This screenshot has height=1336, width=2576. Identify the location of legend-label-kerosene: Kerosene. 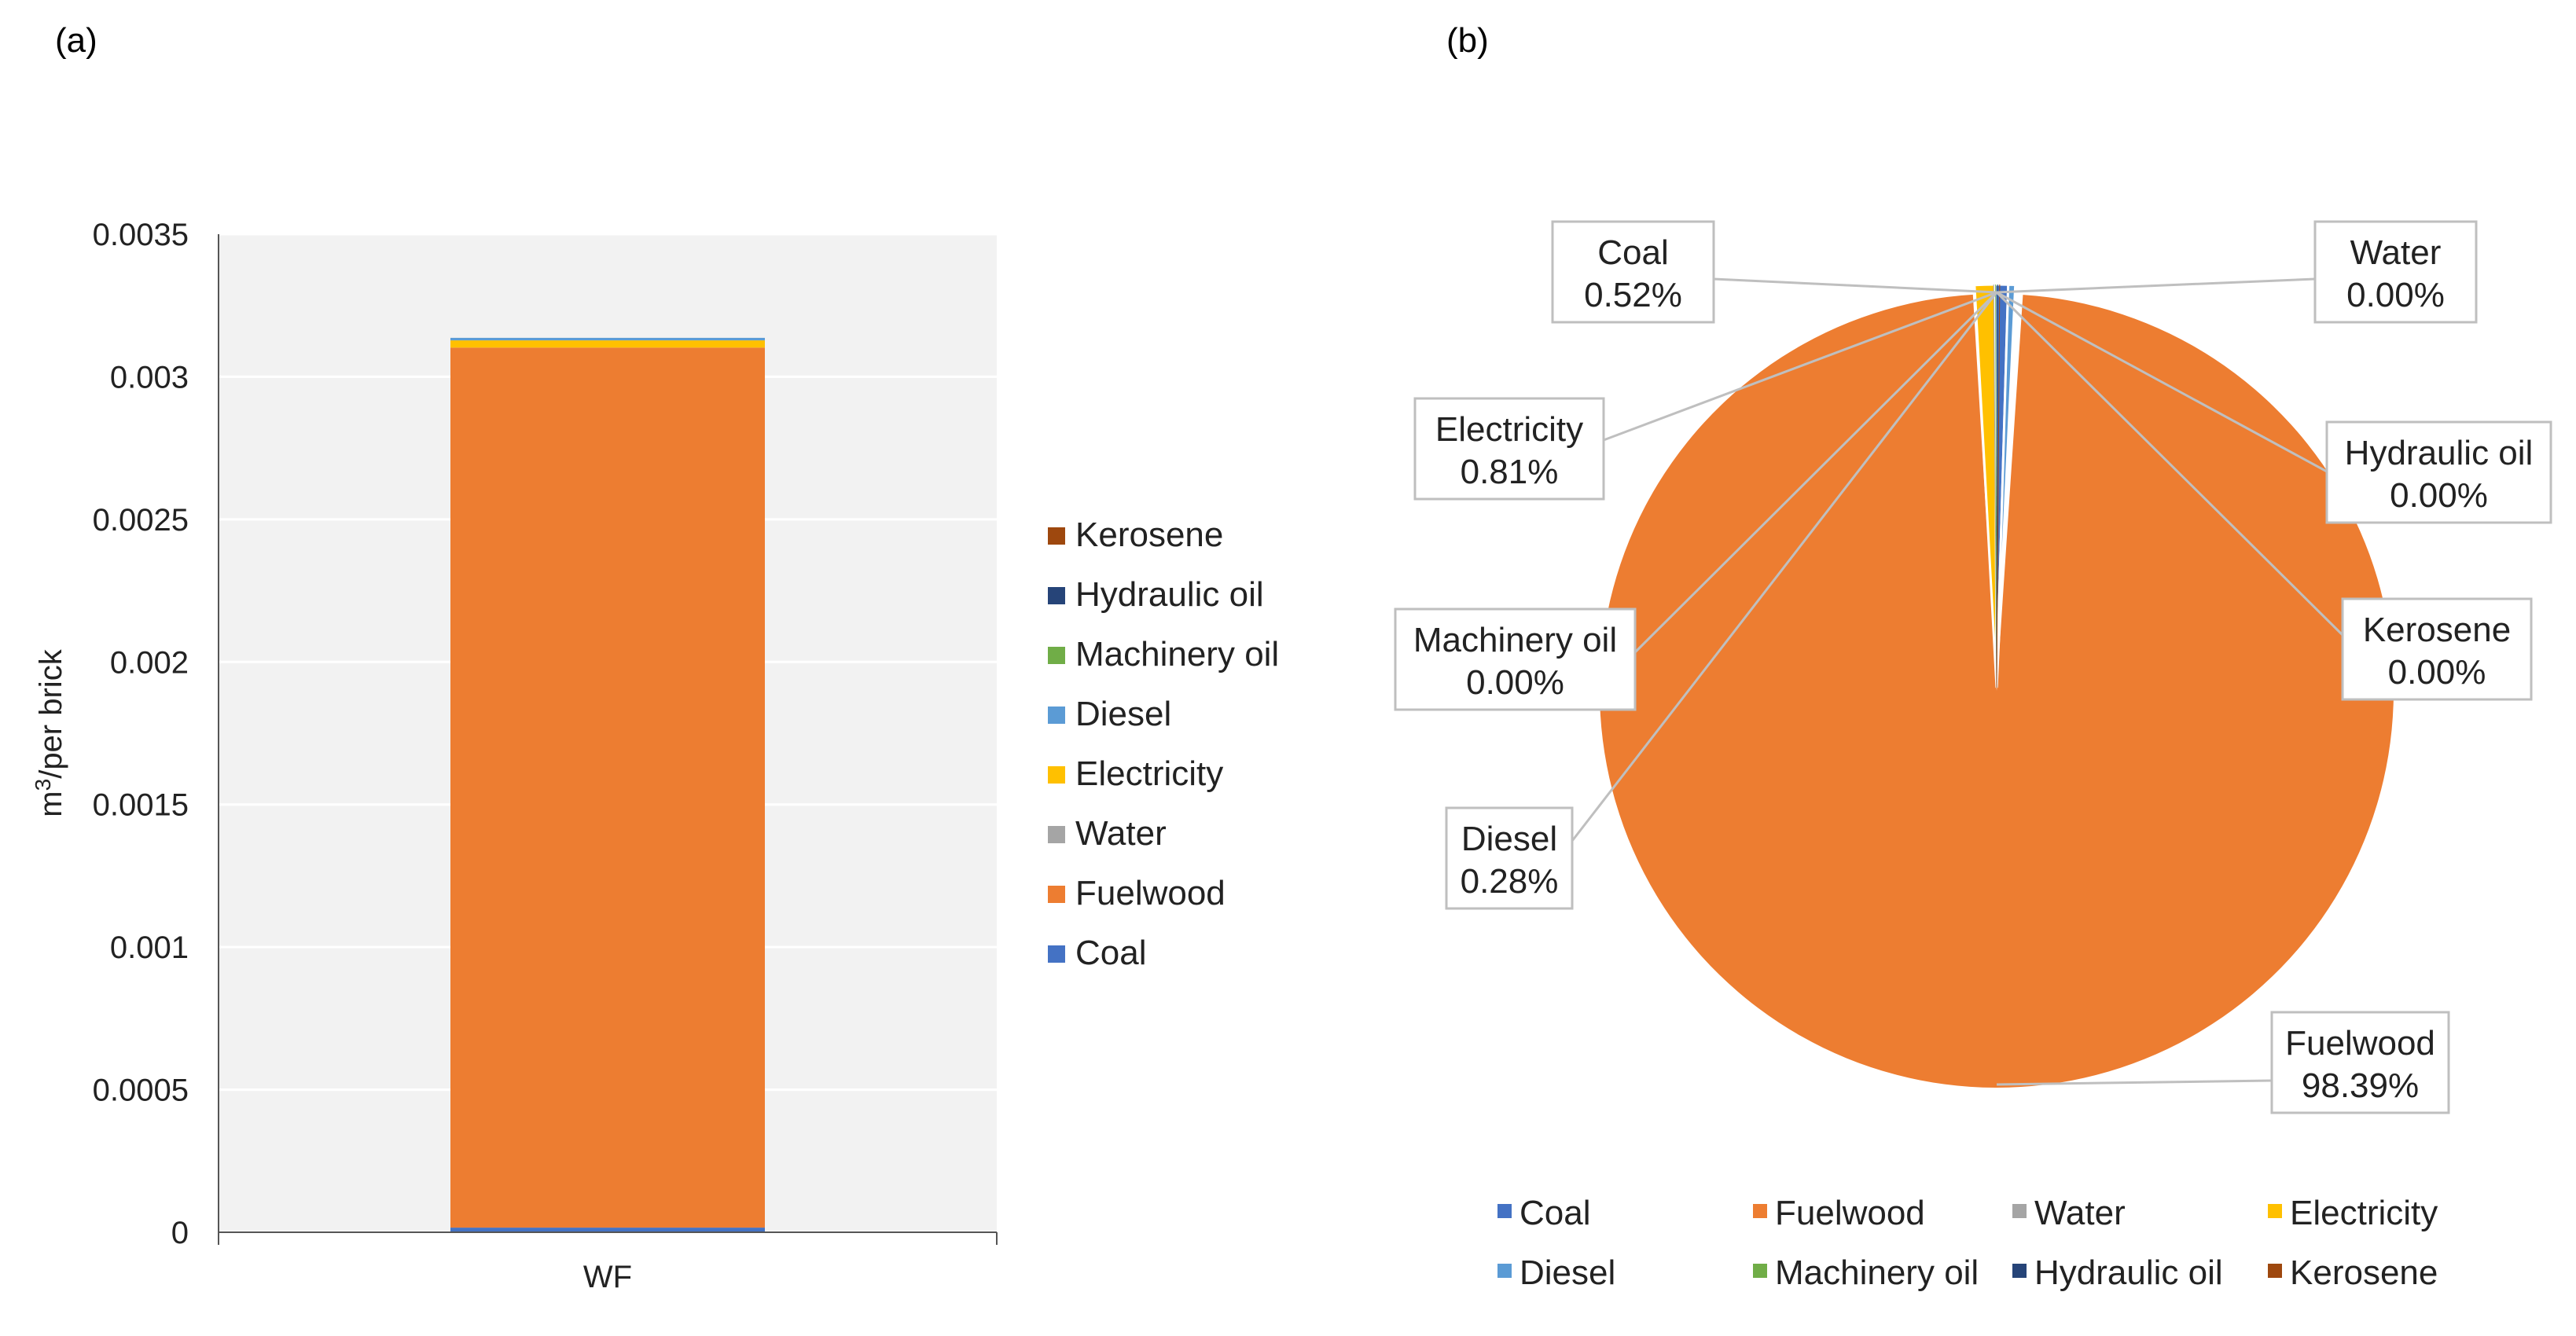
(1149, 535).